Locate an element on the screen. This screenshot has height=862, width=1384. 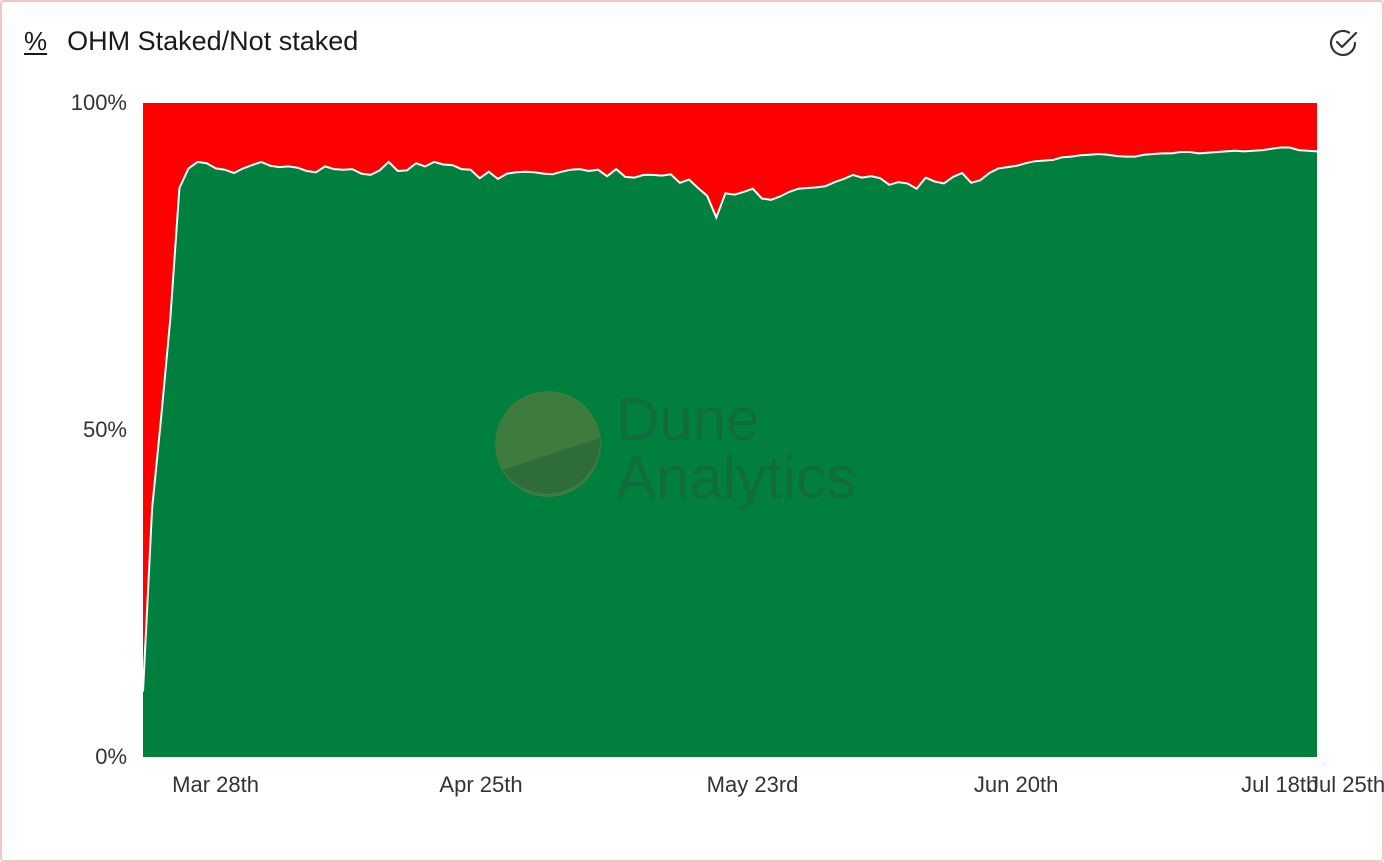
x-tick-label: Jun 20th is located at coordinates (1016, 784).